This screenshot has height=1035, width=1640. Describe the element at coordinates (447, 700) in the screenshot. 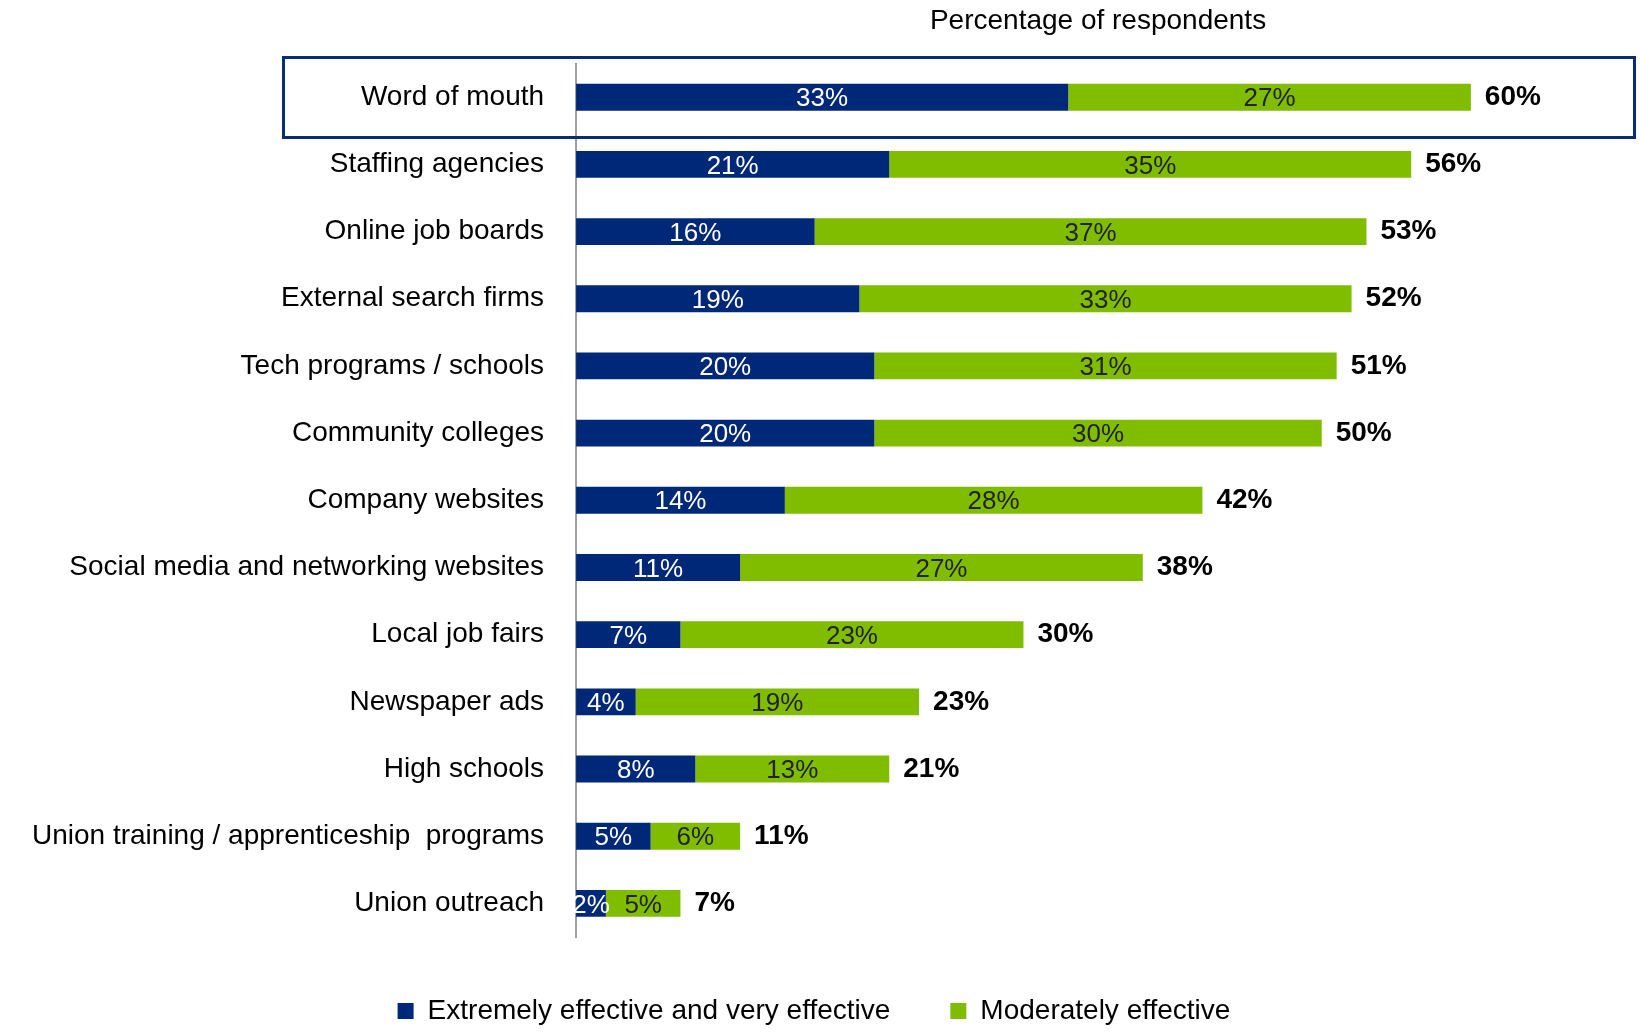

I see `y-tick-label: Newspaper ads` at that location.